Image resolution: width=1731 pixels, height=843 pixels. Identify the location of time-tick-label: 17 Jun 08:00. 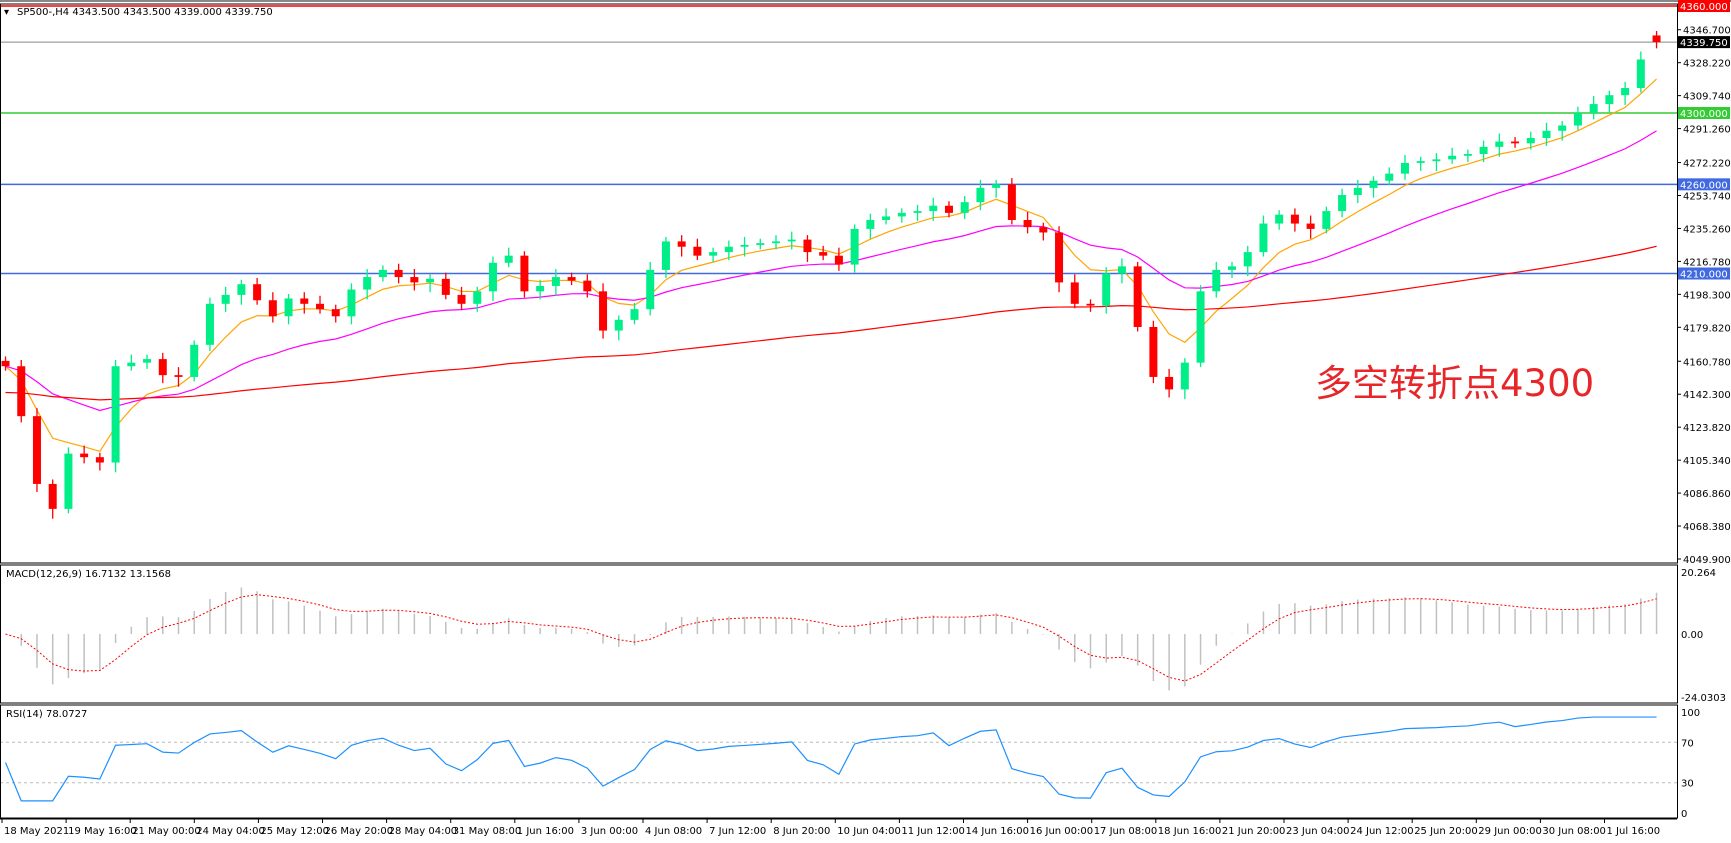
(1126, 831).